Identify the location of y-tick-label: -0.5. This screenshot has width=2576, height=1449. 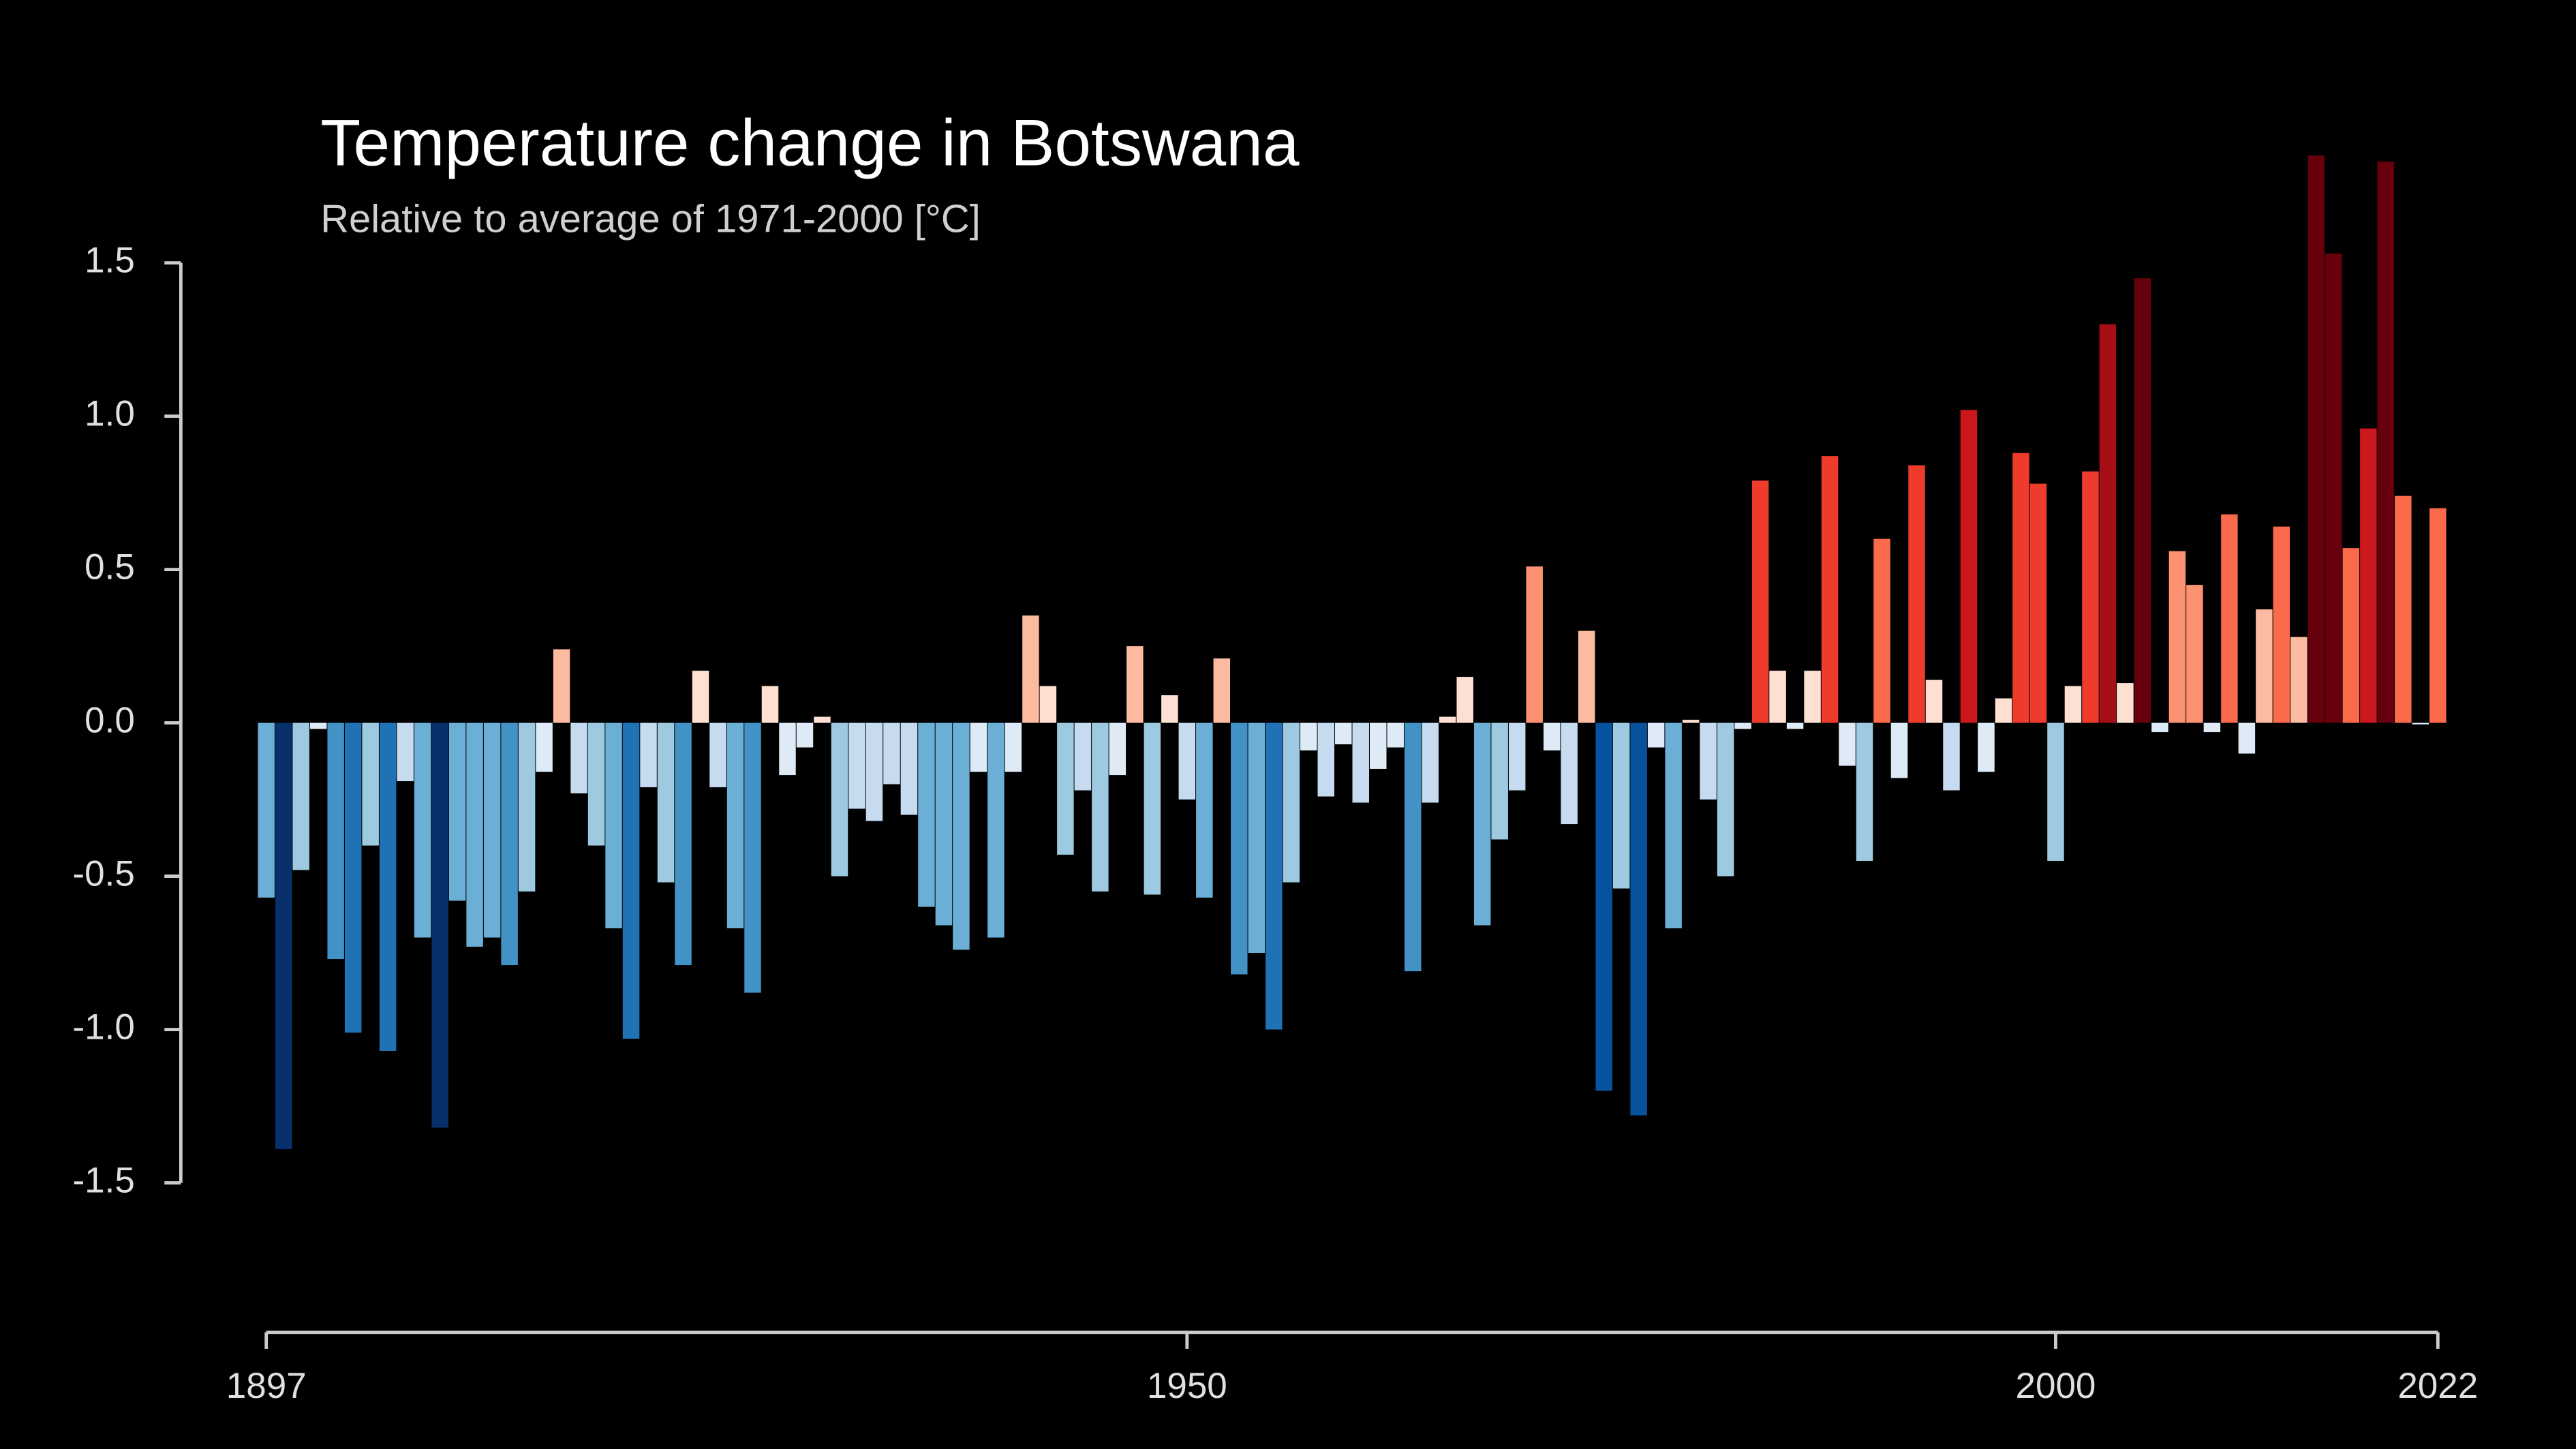
(104, 874).